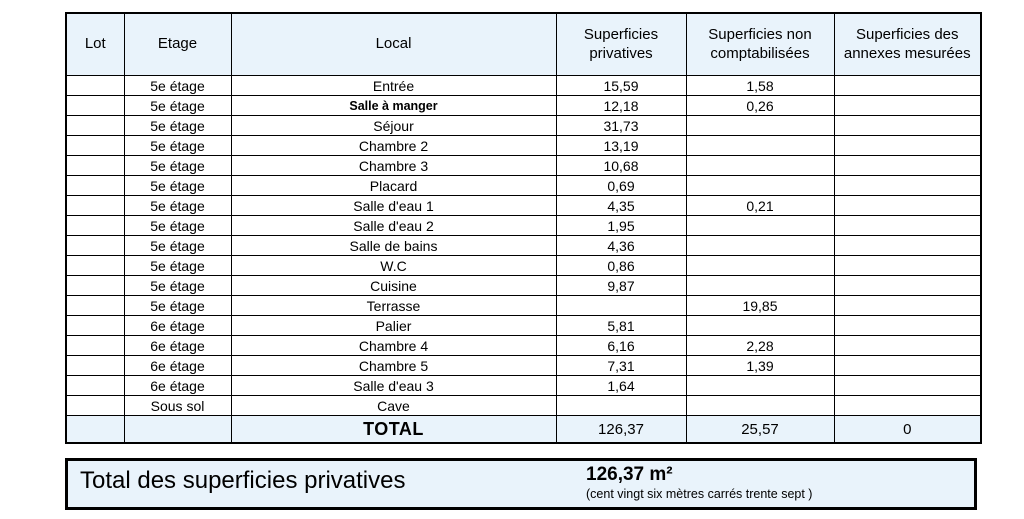 The image size is (1024, 519). What do you see at coordinates (393, 125) in the screenshot?
I see `cell-local: Séjour` at bounding box center [393, 125].